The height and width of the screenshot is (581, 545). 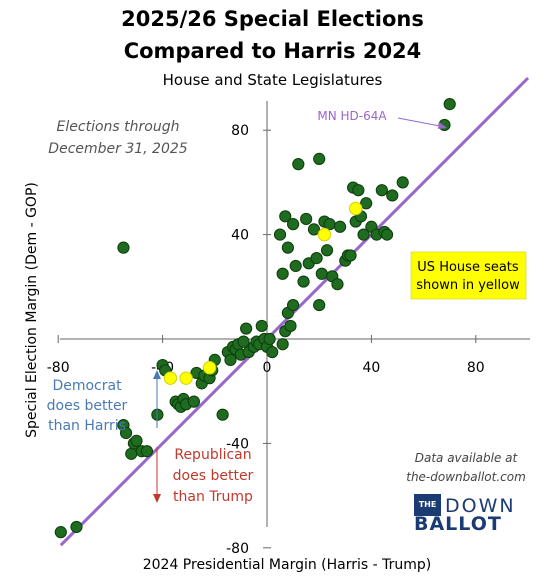 I want to click on y-tick-label: 80, so click(x=240, y=131).